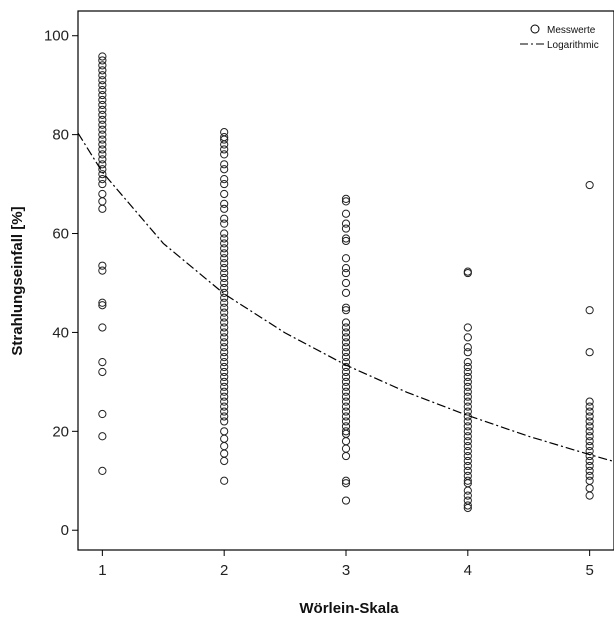  Describe the element at coordinates (56, 36) in the screenshot. I see `y-tick-label: 100` at that location.